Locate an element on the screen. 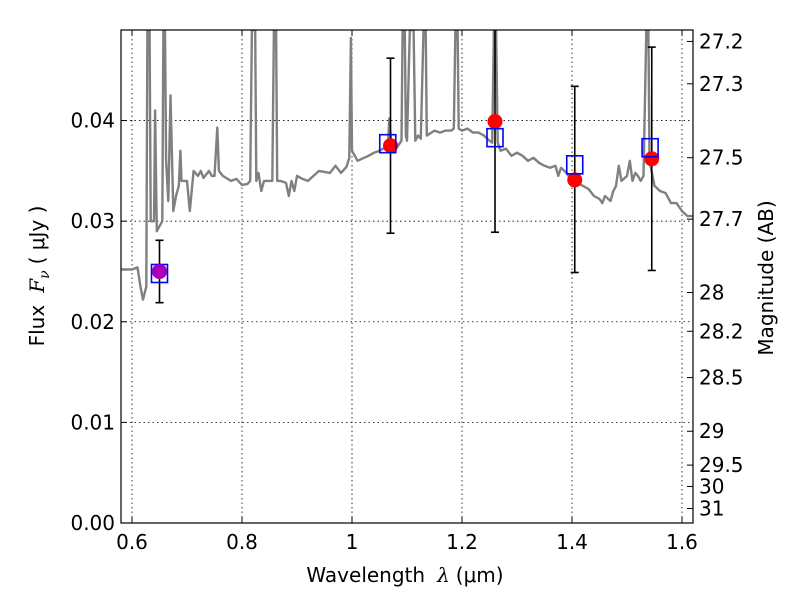  y-axis: 0.00 0.01 0.02 0.03 0.04 is located at coordinates (98, 322).